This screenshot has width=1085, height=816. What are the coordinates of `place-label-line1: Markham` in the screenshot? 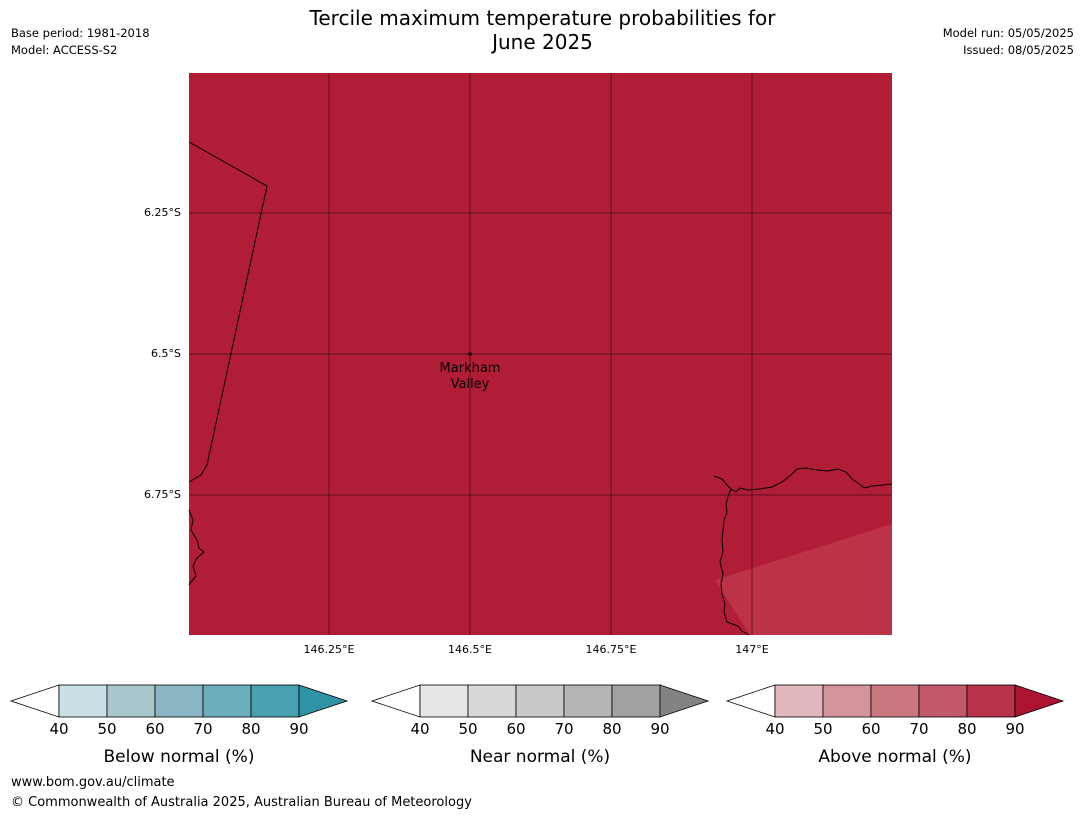 It's located at (470, 368).